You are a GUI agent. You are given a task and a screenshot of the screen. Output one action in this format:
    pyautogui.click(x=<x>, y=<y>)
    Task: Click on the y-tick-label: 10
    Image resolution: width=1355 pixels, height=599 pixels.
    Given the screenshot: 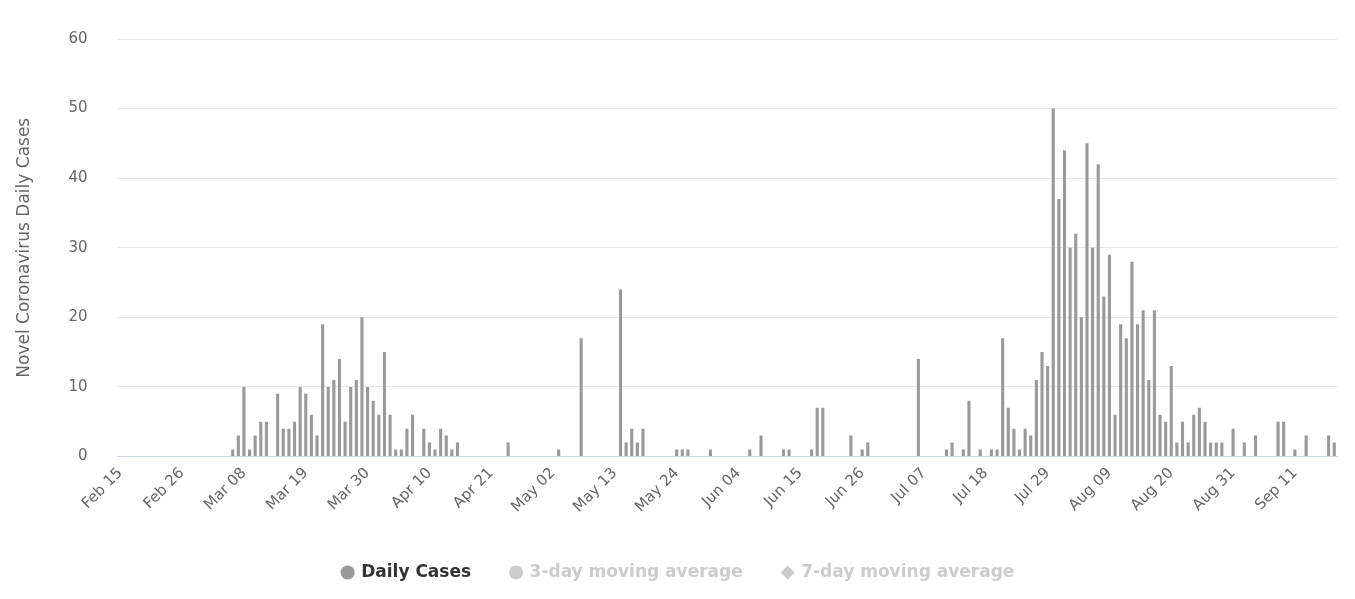 What is the action you would take?
    pyautogui.click(x=78, y=385)
    